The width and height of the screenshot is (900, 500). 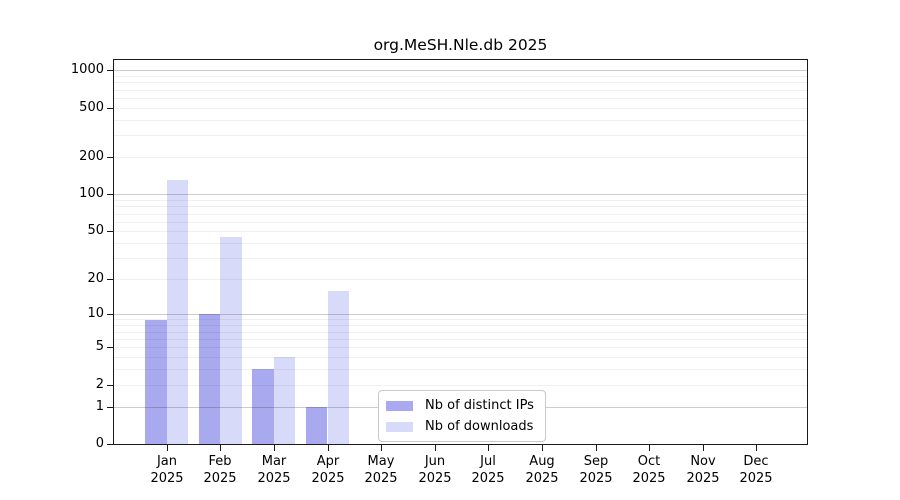 What do you see at coordinates (274, 470) in the screenshot?
I see `x-tick-label: Mar 2025` at bounding box center [274, 470].